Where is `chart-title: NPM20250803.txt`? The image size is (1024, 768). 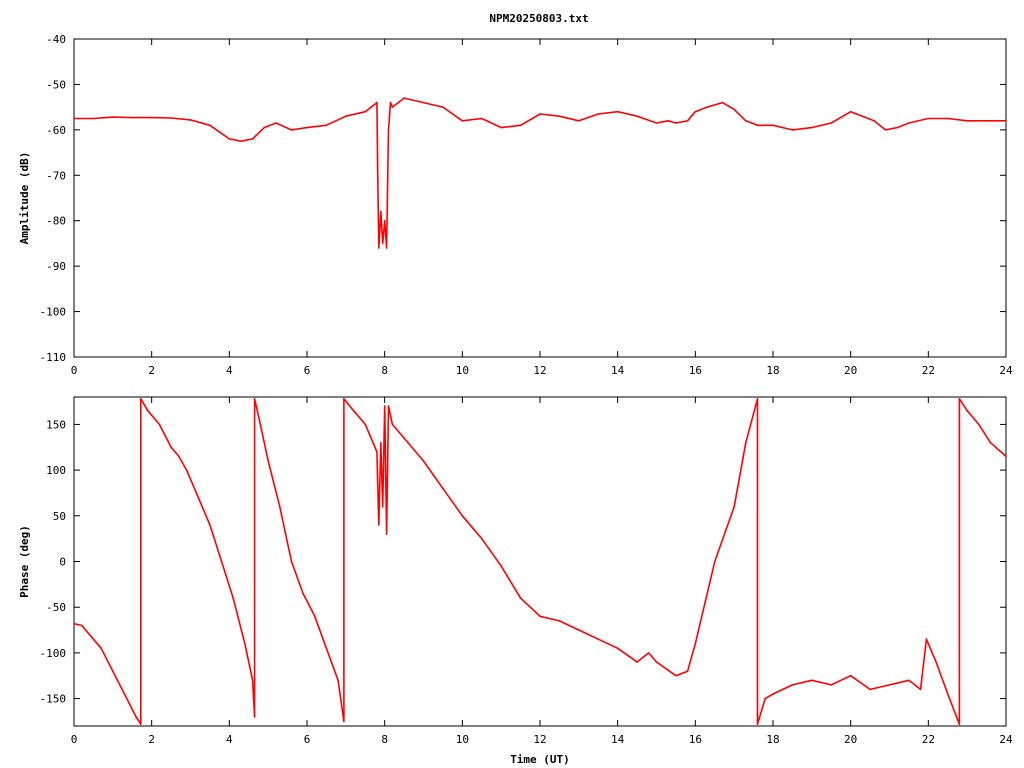
chart-title: NPM20250803.txt is located at coordinates (538, 18).